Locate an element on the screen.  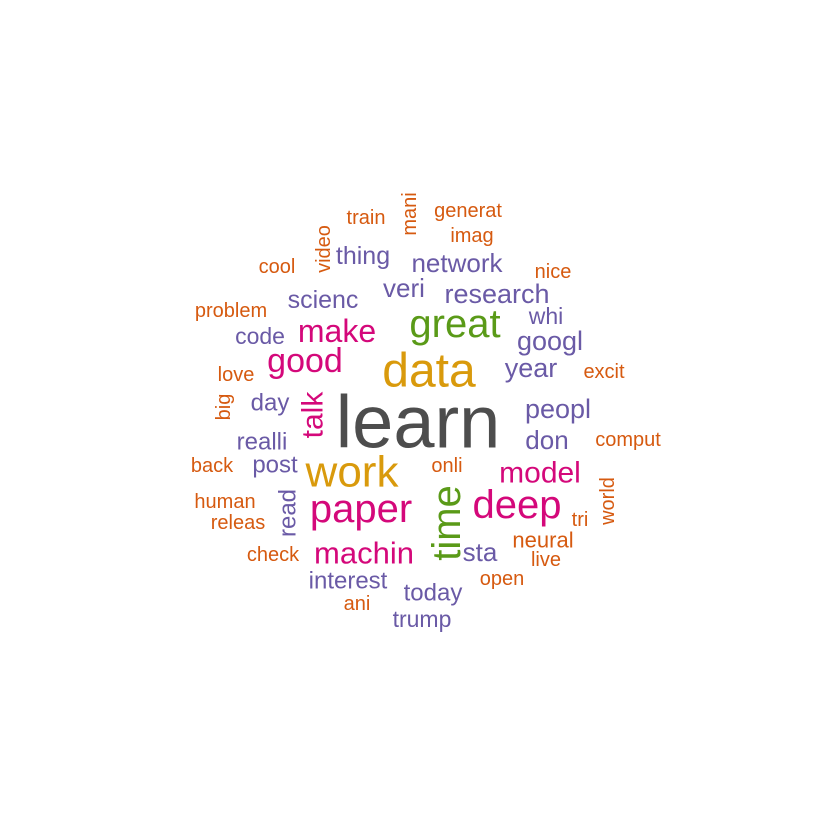
word-learn: learn is located at coordinates (418, 422).